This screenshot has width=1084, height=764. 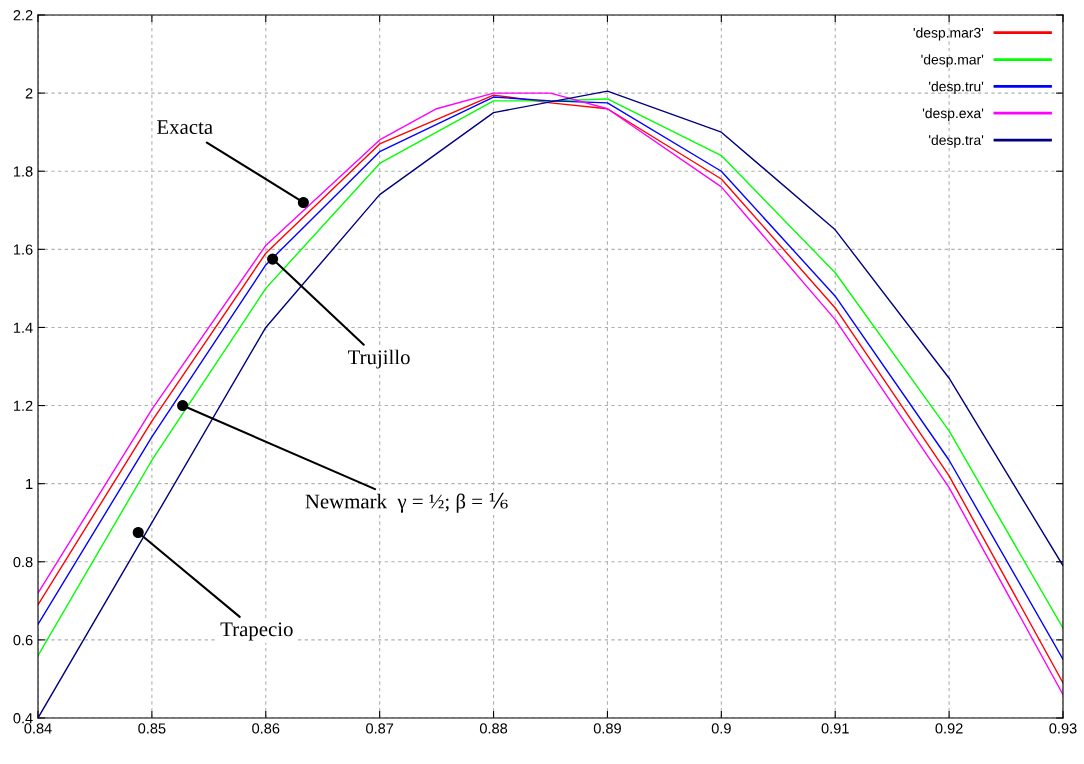 What do you see at coordinates (23, 171) in the screenshot?
I see `y-tick-label: 1.8` at bounding box center [23, 171].